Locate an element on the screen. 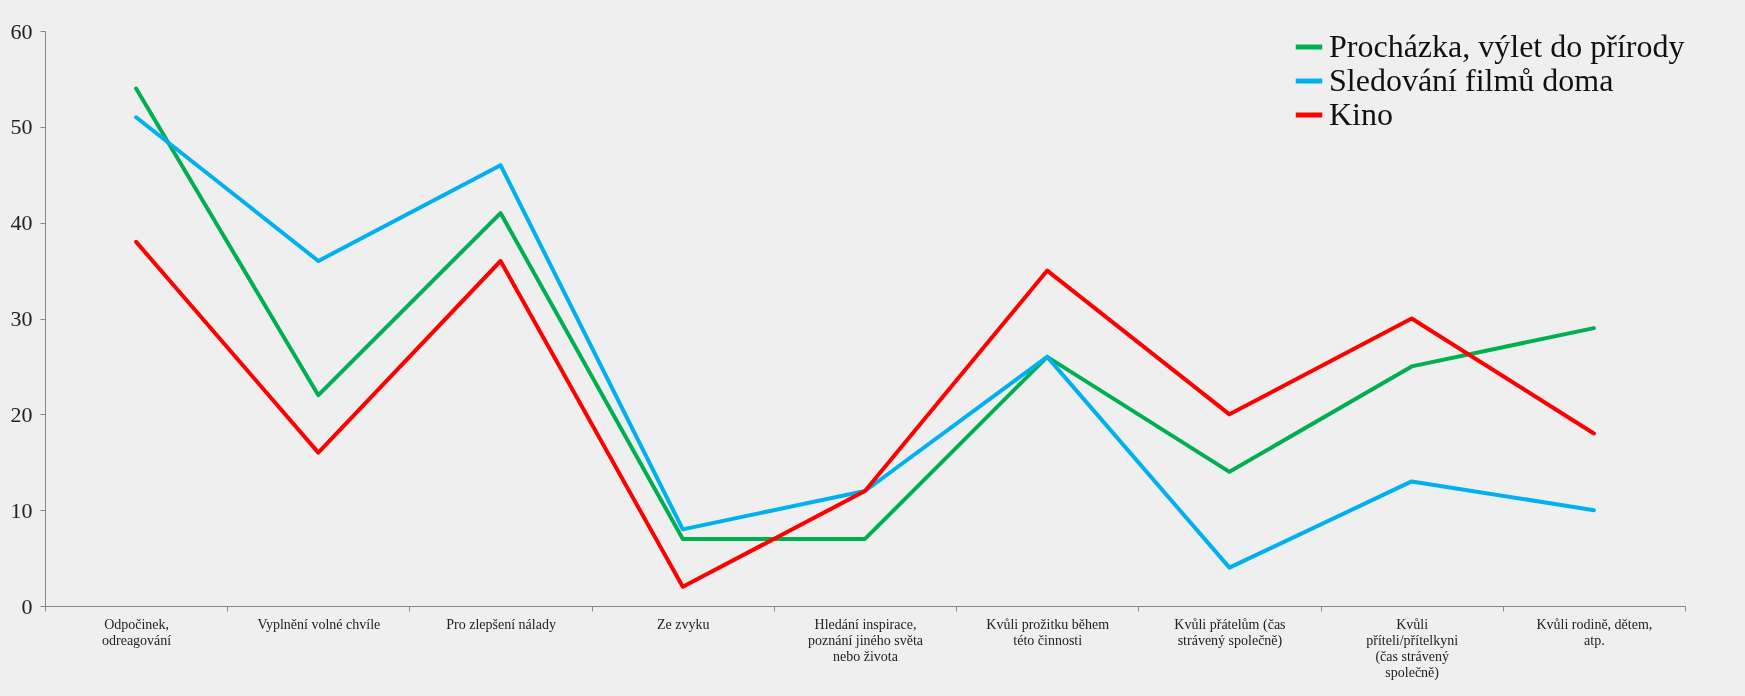 This screenshot has height=696, width=1745. y-tick-label: 30 is located at coordinates (21, 318).